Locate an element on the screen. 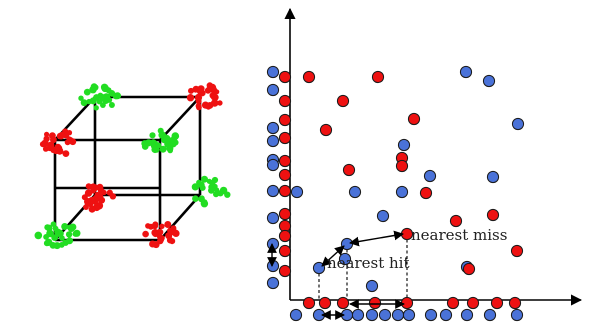 The width and height of the screenshot is (599, 322). distance-arrows is located at coordinates (336, 275).